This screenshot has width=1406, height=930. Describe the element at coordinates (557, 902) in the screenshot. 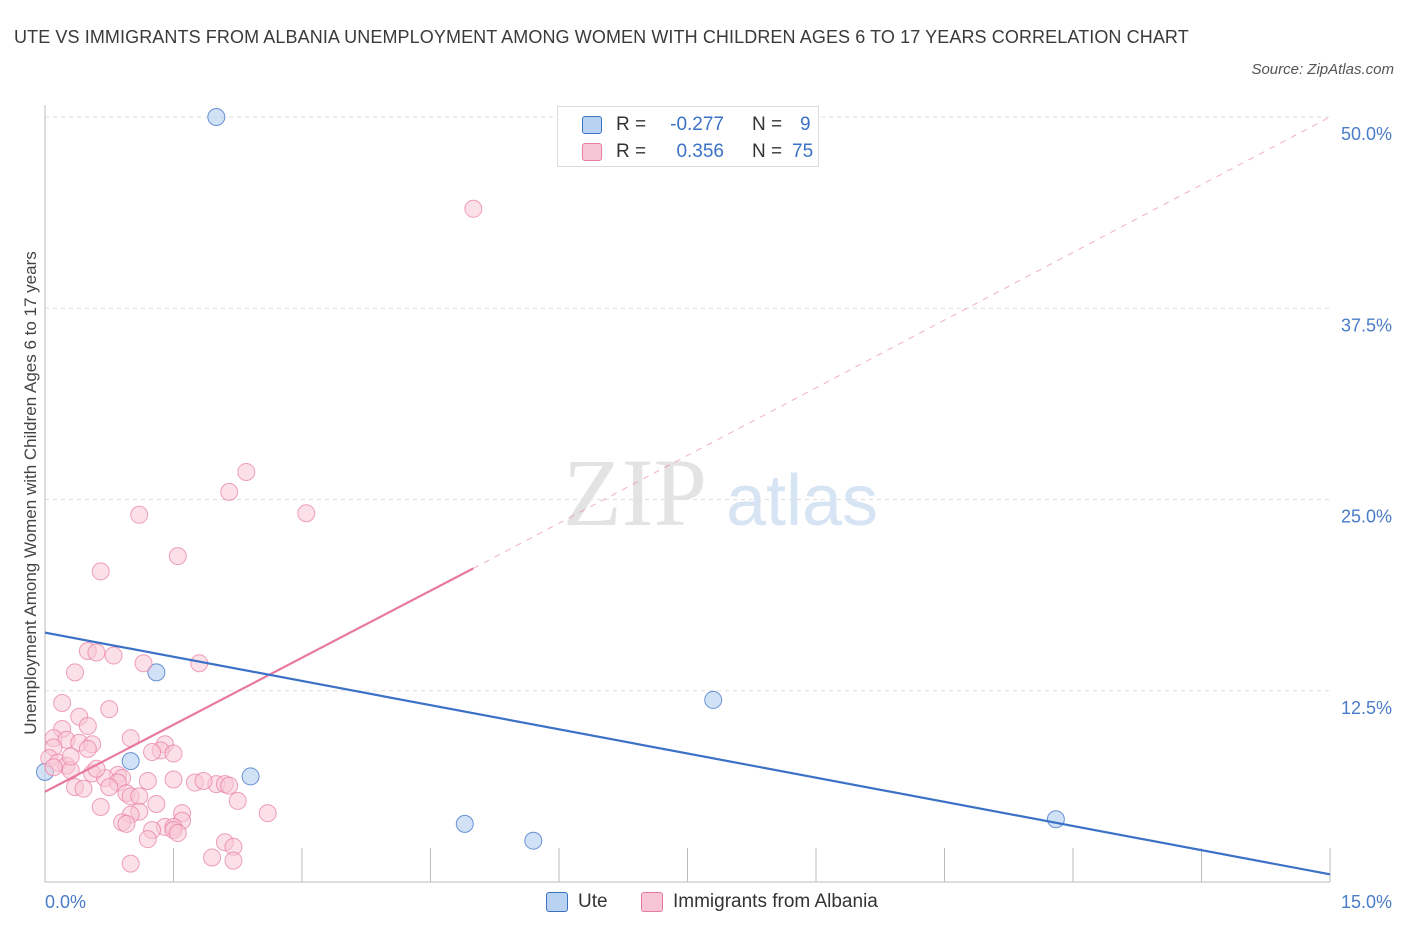

I see `bottom-legend-swatch-ute` at that location.